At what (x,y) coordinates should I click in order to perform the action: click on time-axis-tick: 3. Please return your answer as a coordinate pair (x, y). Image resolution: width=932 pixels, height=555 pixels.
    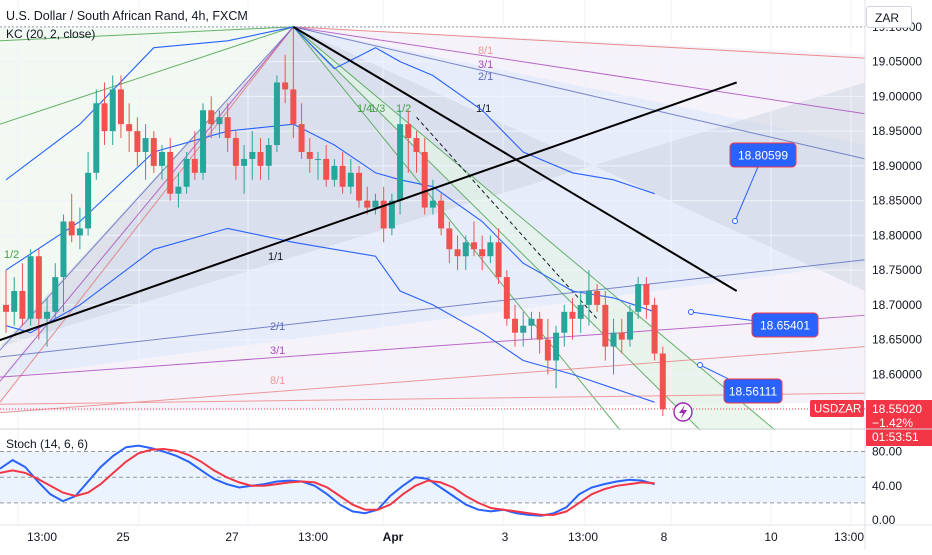
    Looking at the image, I should click on (505, 537).